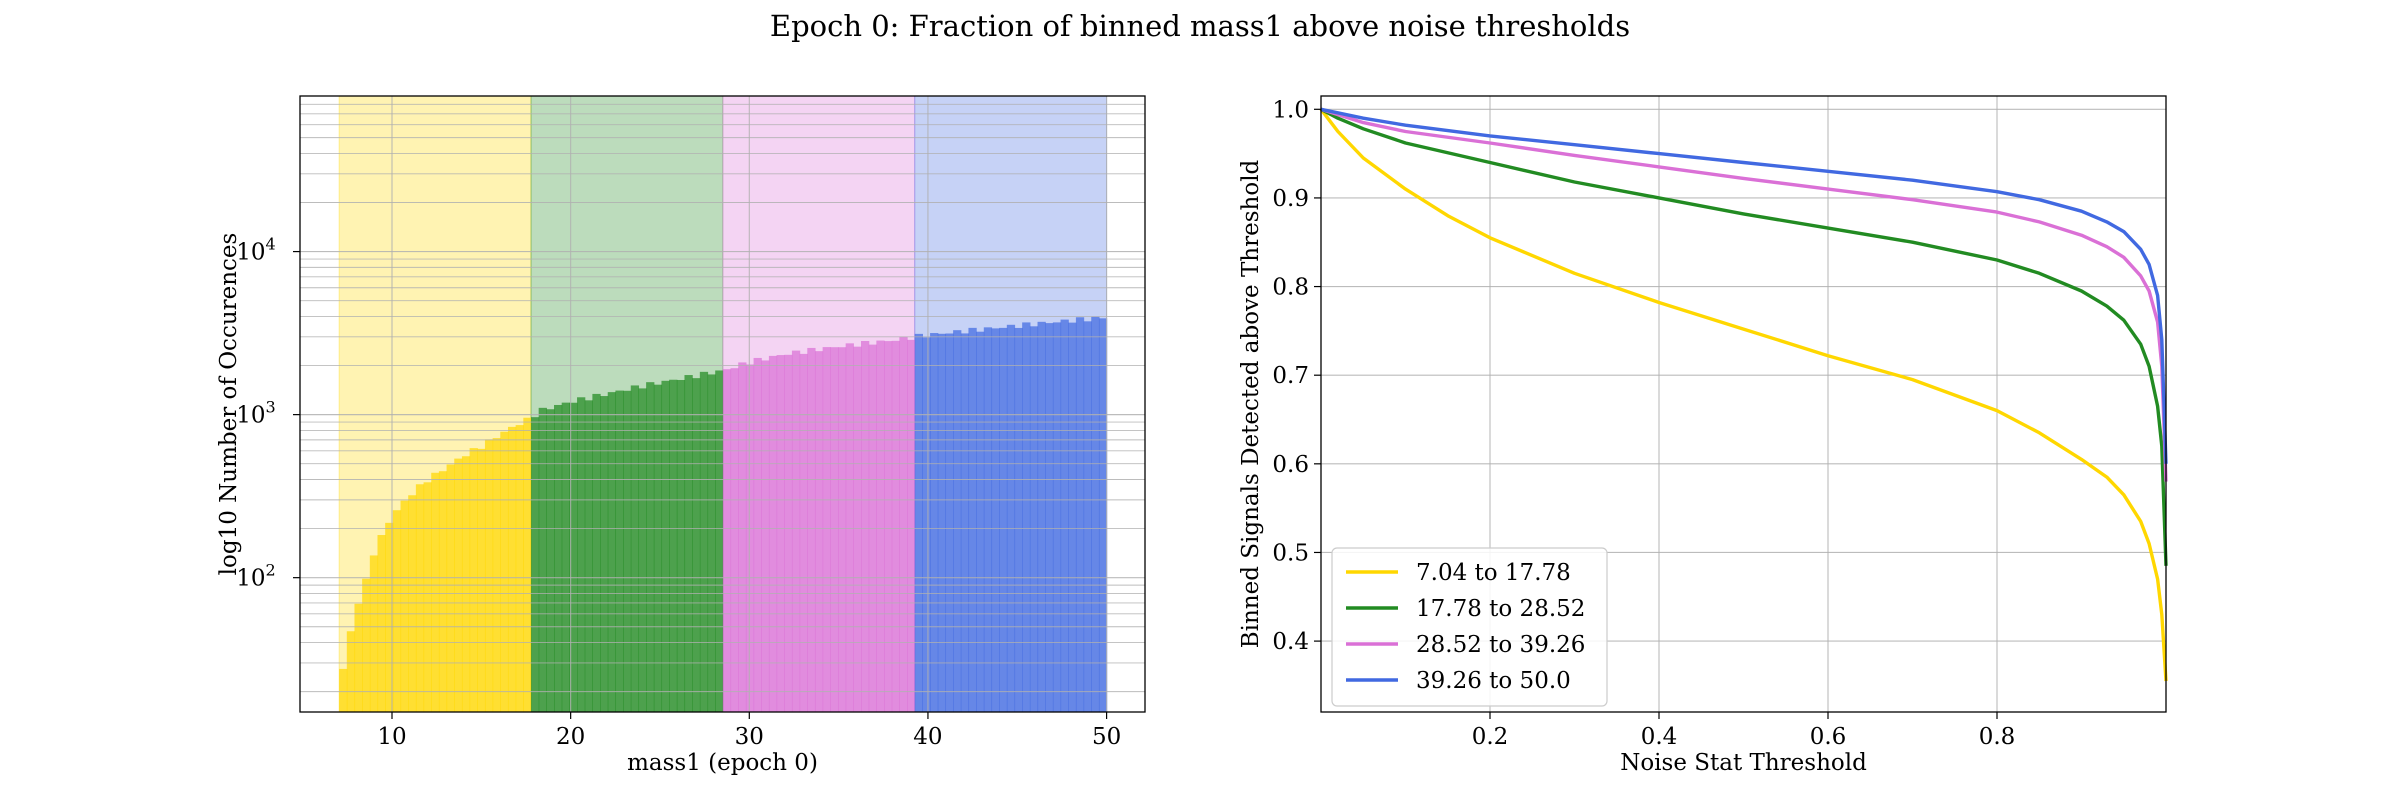 The width and height of the screenshot is (2400, 800). Describe the element at coordinates (1490, 737) in the screenshot. I see `x-tick-label: 0.2` at that location.